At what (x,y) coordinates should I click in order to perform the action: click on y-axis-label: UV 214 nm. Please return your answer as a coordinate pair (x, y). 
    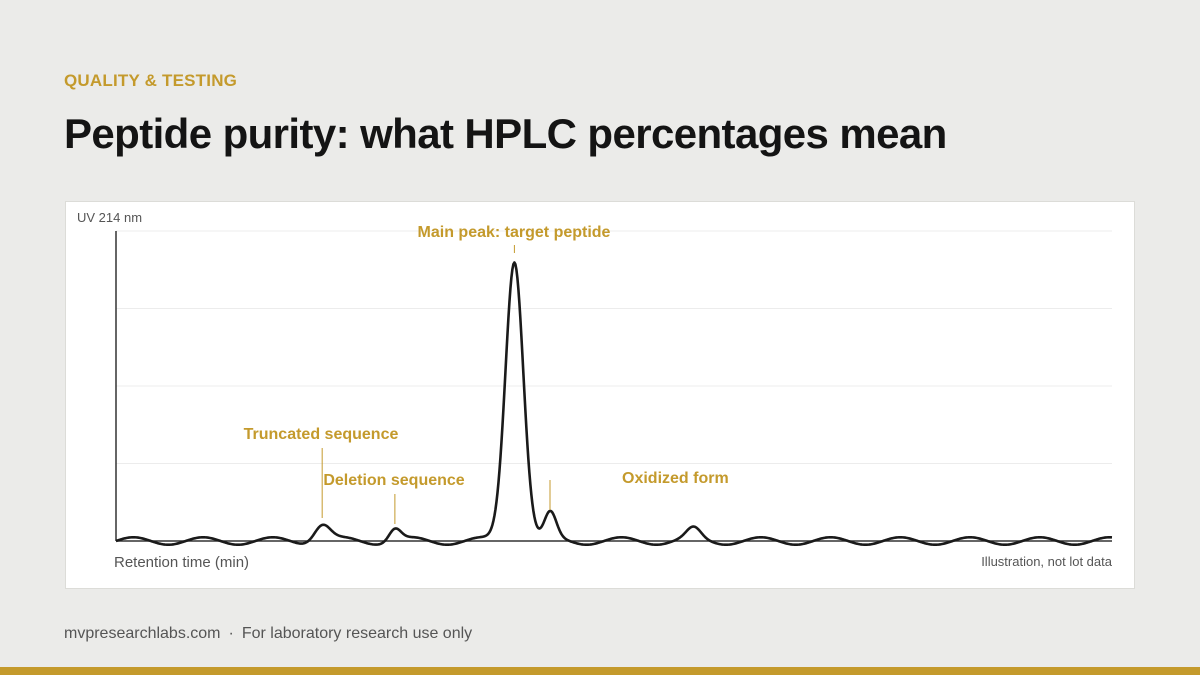
    Looking at the image, I should click on (109, 217).